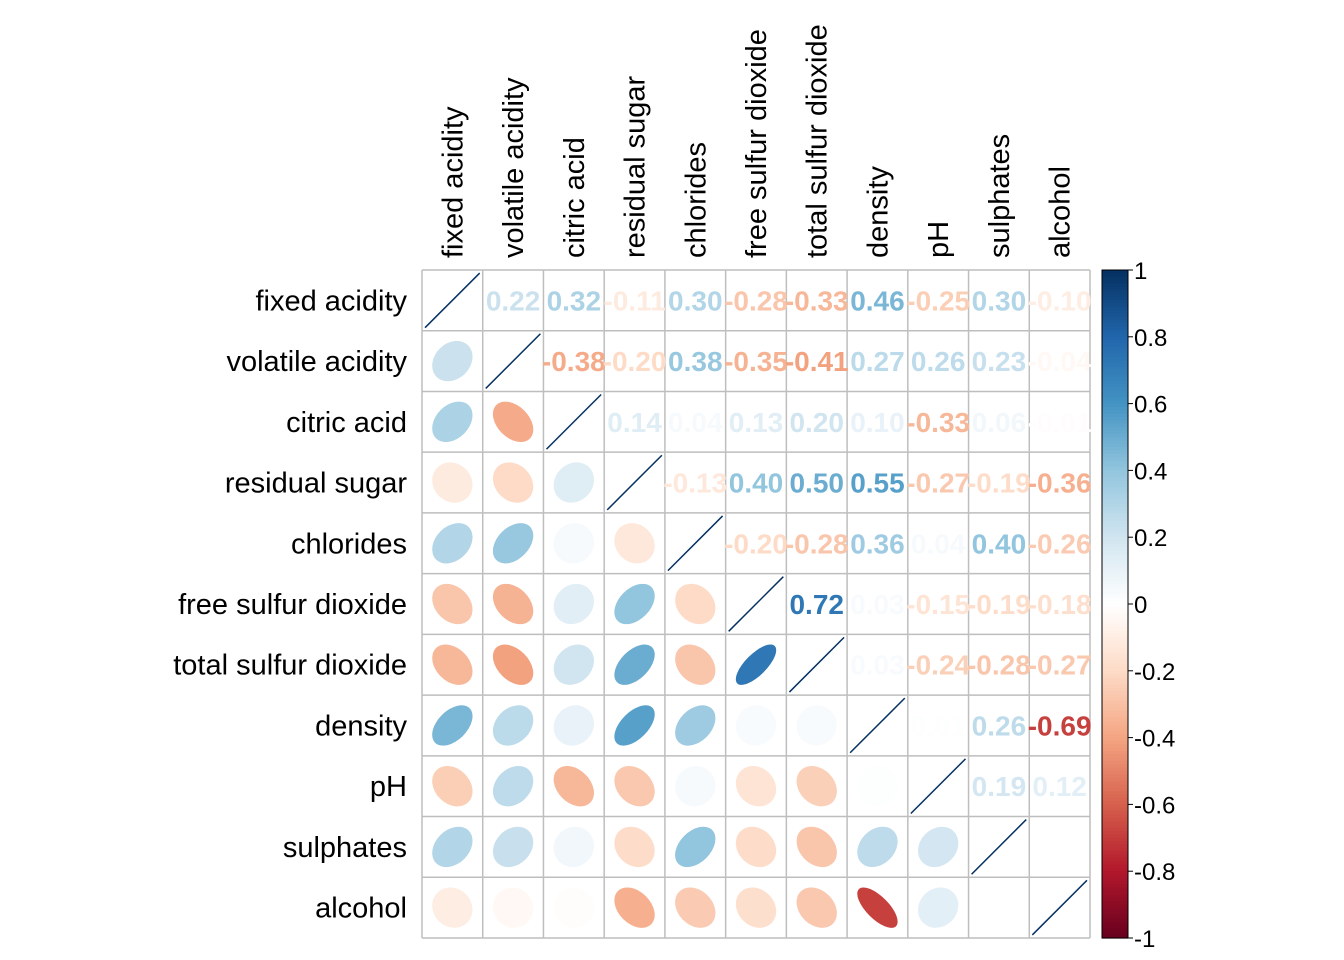  I want to click on correlation-value: -0.15, so click(938, 604).